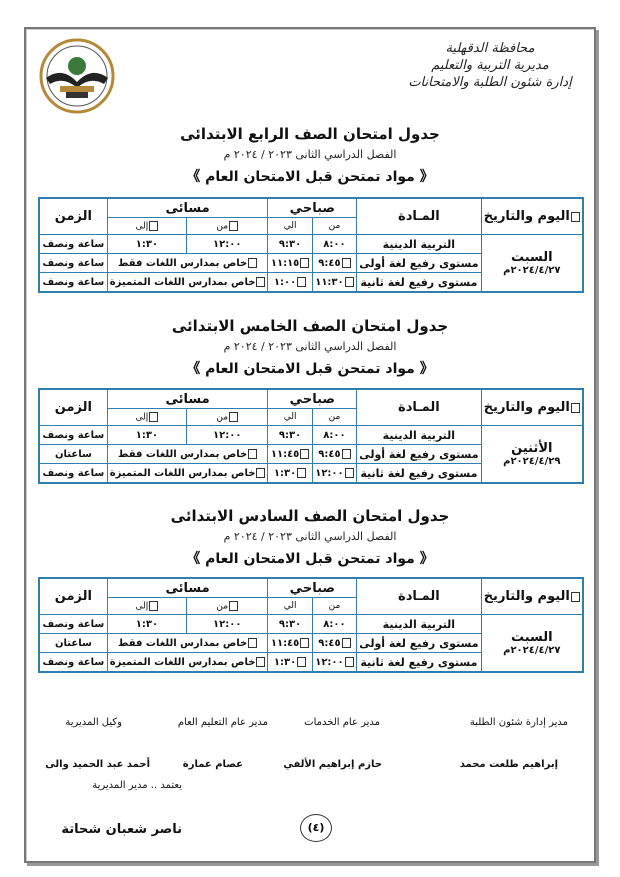 This screenshot has height=877, width=620. What do you see at coordinates (316, 828) in the screenshot?
I see `page-number: (٤)` at bounding box center [316, 828].